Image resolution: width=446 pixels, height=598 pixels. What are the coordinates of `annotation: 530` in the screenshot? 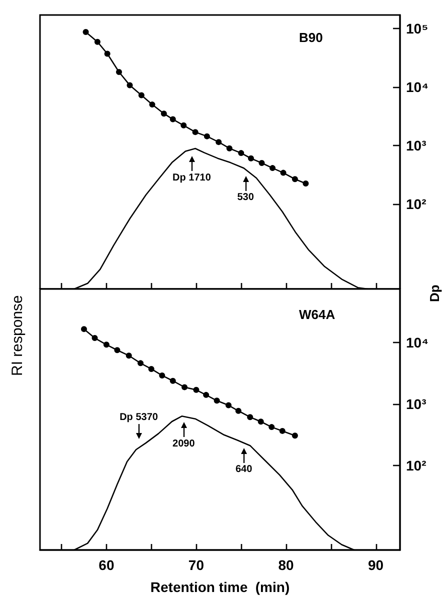 It's located at (245, 198).